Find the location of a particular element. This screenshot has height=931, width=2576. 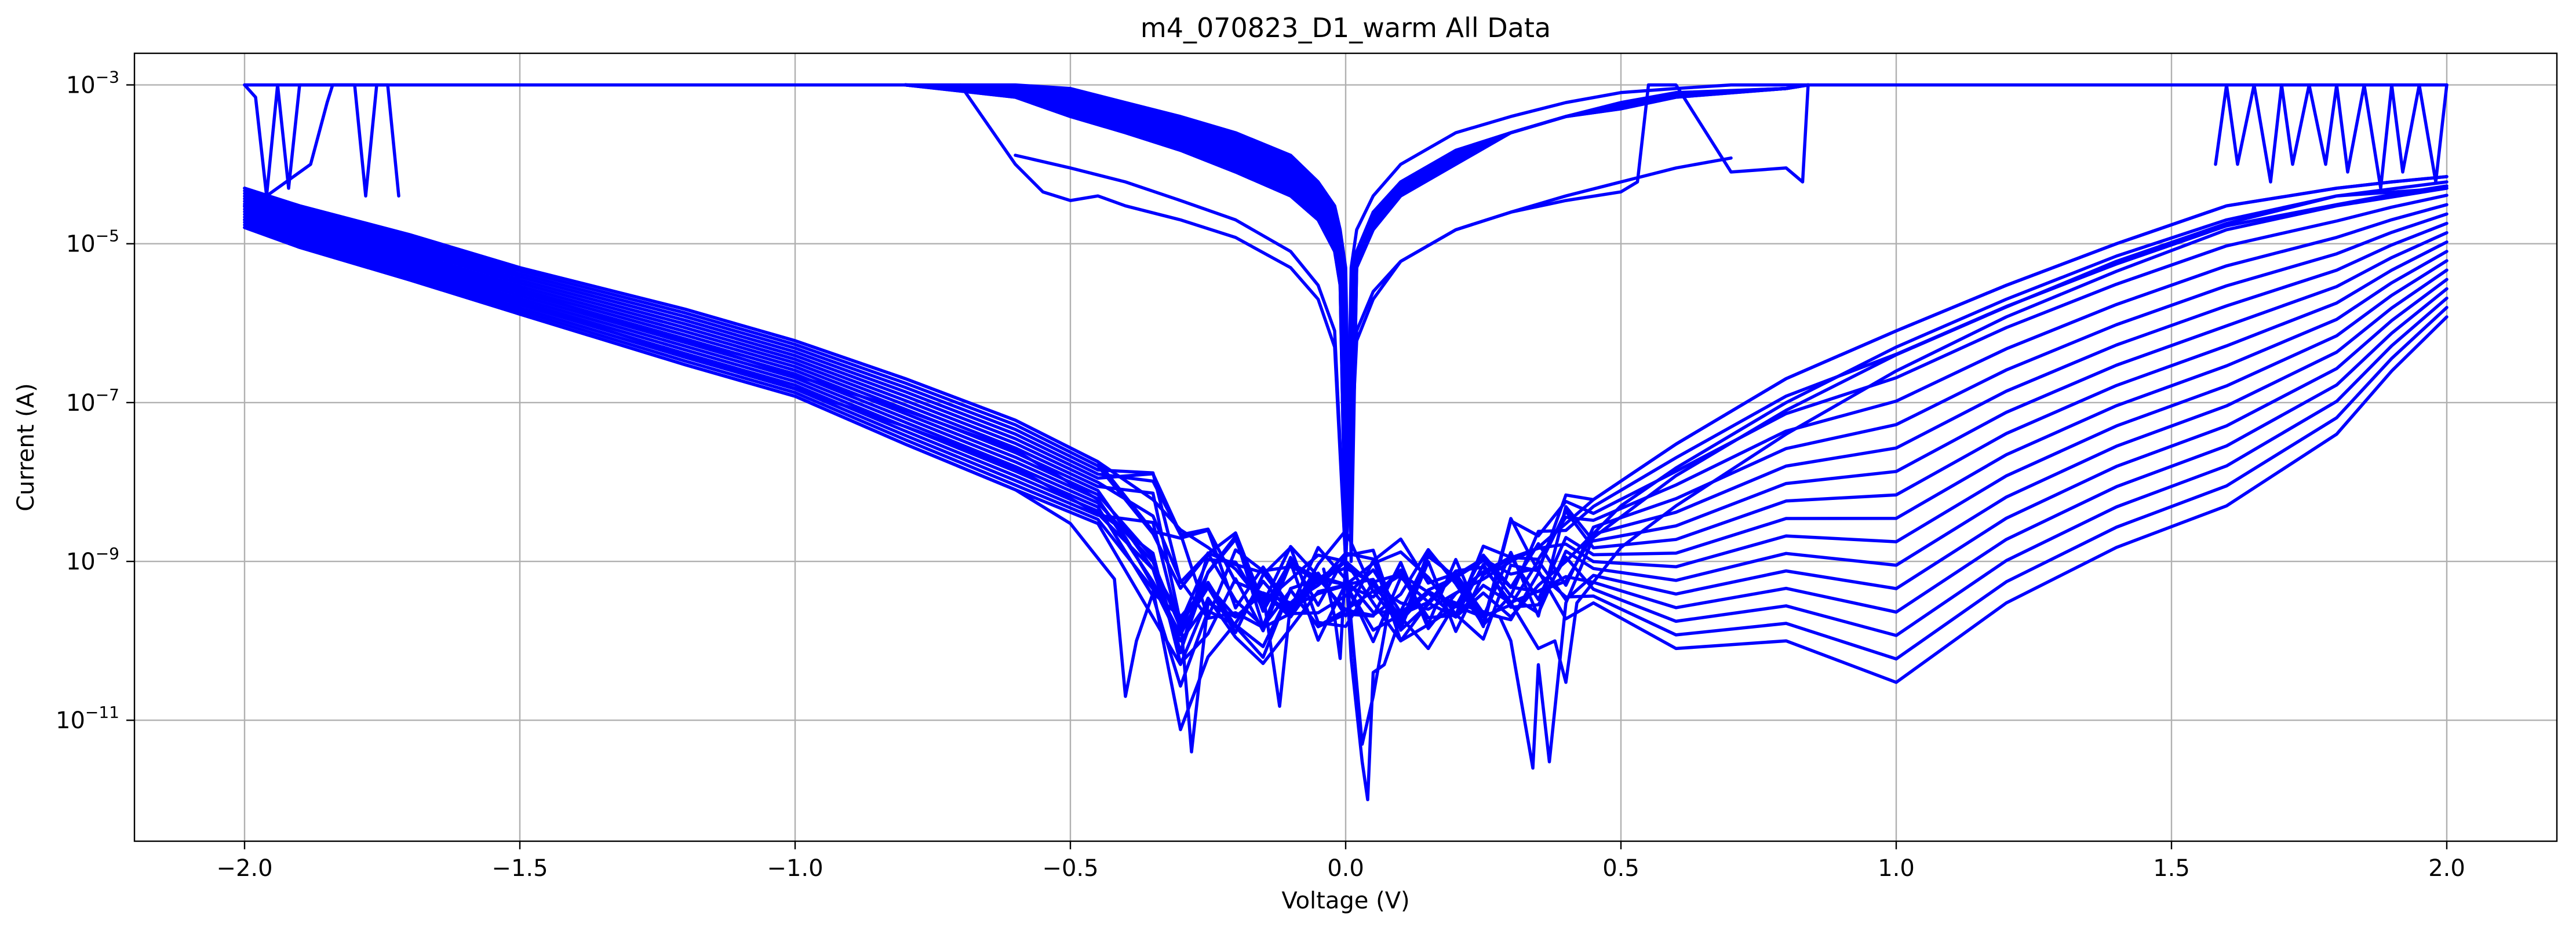

y-tick-label: 10⁻¹¹ is located at coordinates (87, 718).